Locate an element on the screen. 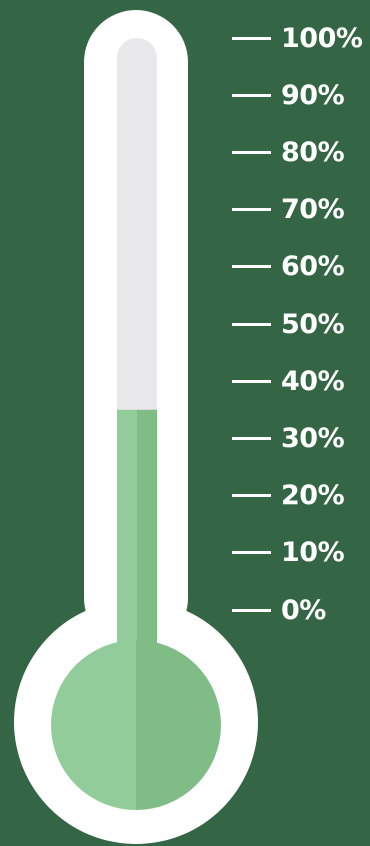 This screenshot has width=370, height=846. scale-tick: 70% is located at coordinates (288, 210).